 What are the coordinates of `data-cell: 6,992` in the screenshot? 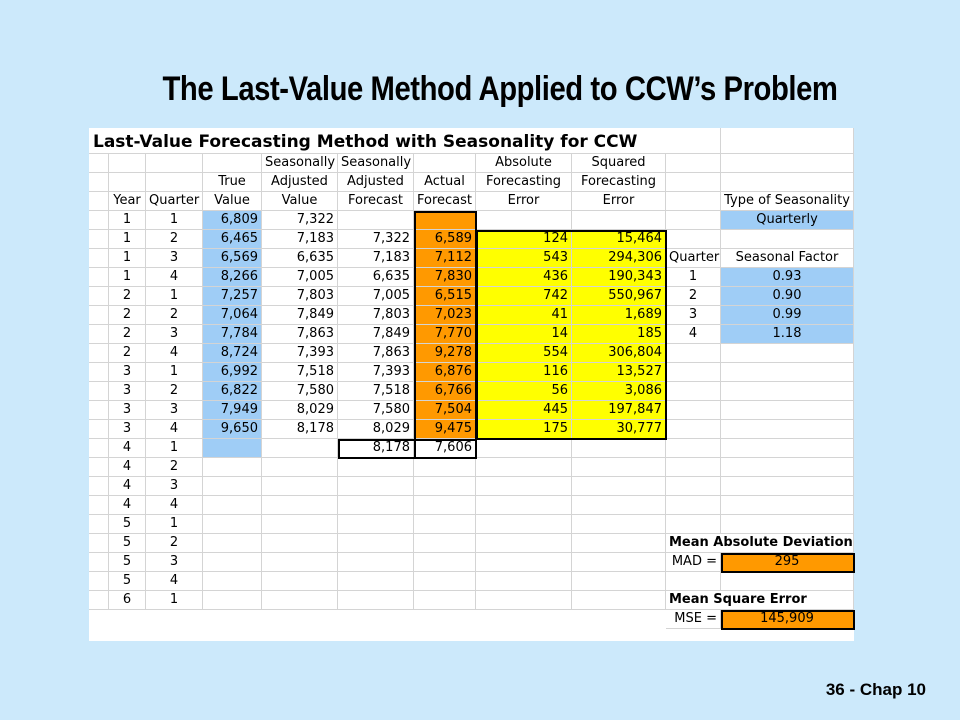 It's located at (232, 372).